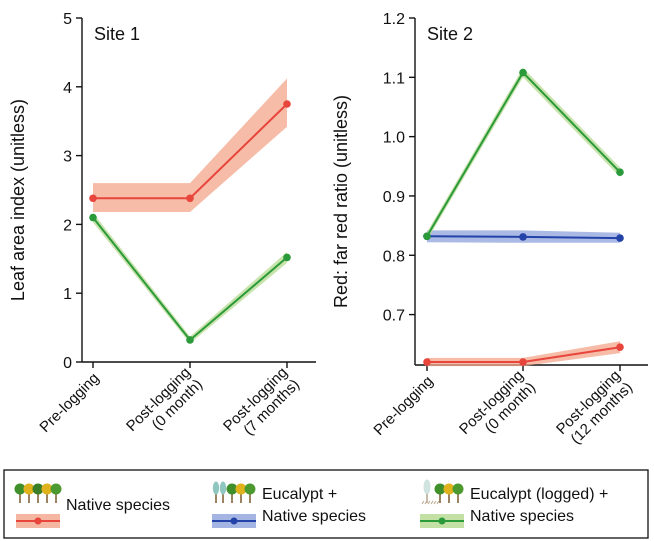  I want to click on y-tick-label: 0.9, so click(394, 197).